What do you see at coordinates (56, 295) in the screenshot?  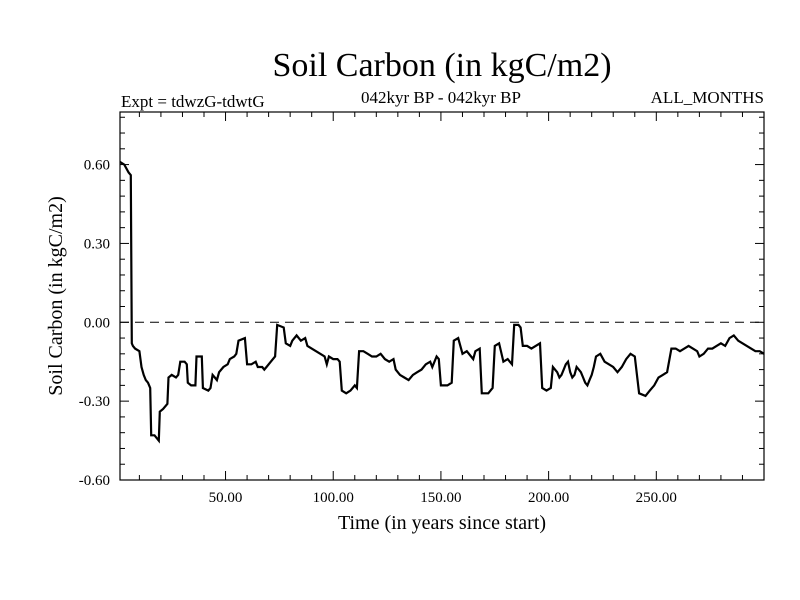 I see `y-axis-label: Soil Carbon (in kgC/m2)` at bounding box center [56, 295].